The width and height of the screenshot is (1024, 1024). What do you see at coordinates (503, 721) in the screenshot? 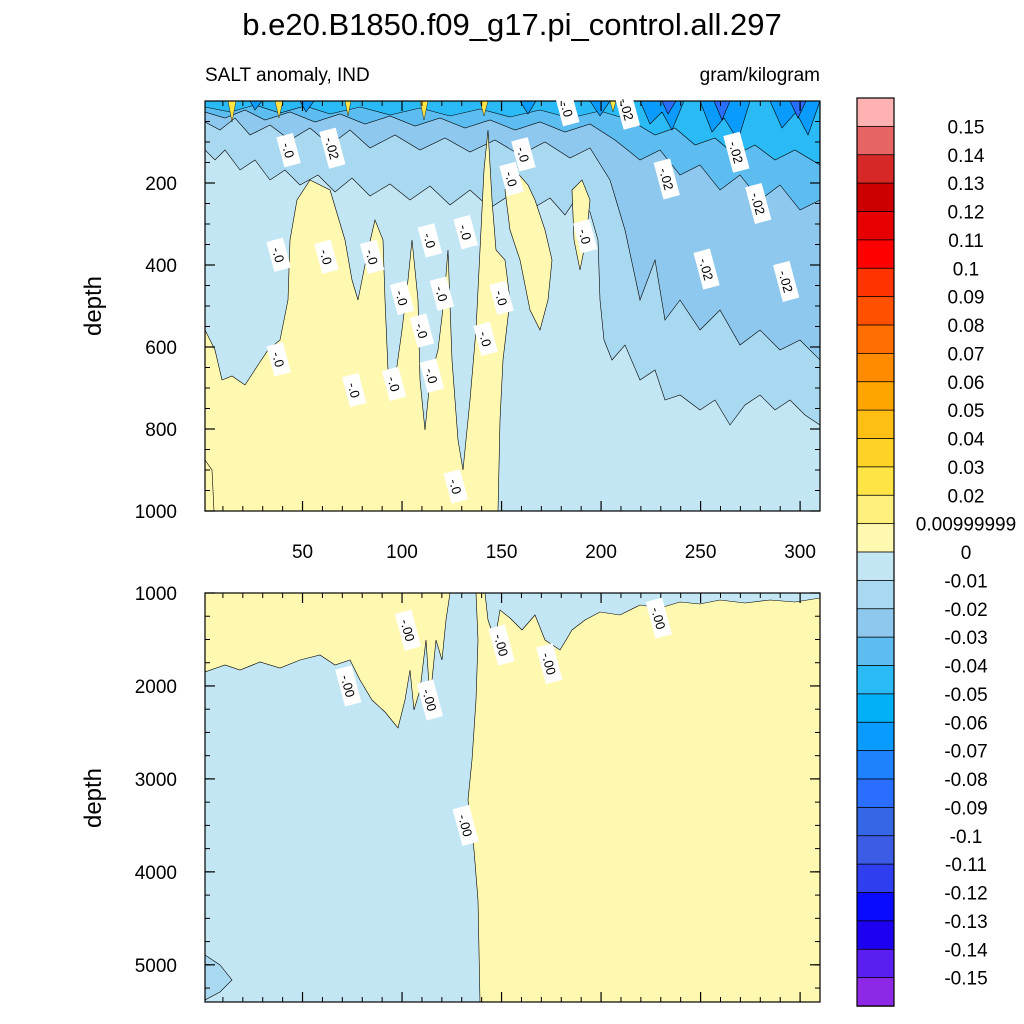
I see `lower-contour-labels: -.00 -.00 -.00 -.00 -.00 -.00 -.00` at bounding box center [503, 721].